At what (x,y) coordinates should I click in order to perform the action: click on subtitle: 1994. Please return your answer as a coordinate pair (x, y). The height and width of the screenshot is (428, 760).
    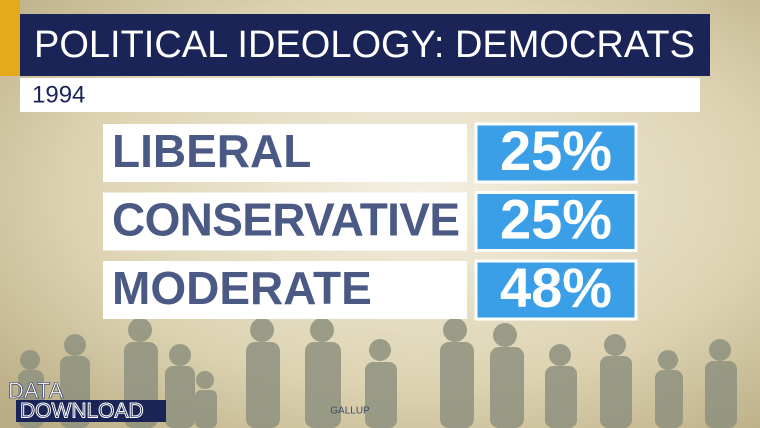
    Looking at the image, I should click on (58, 94).